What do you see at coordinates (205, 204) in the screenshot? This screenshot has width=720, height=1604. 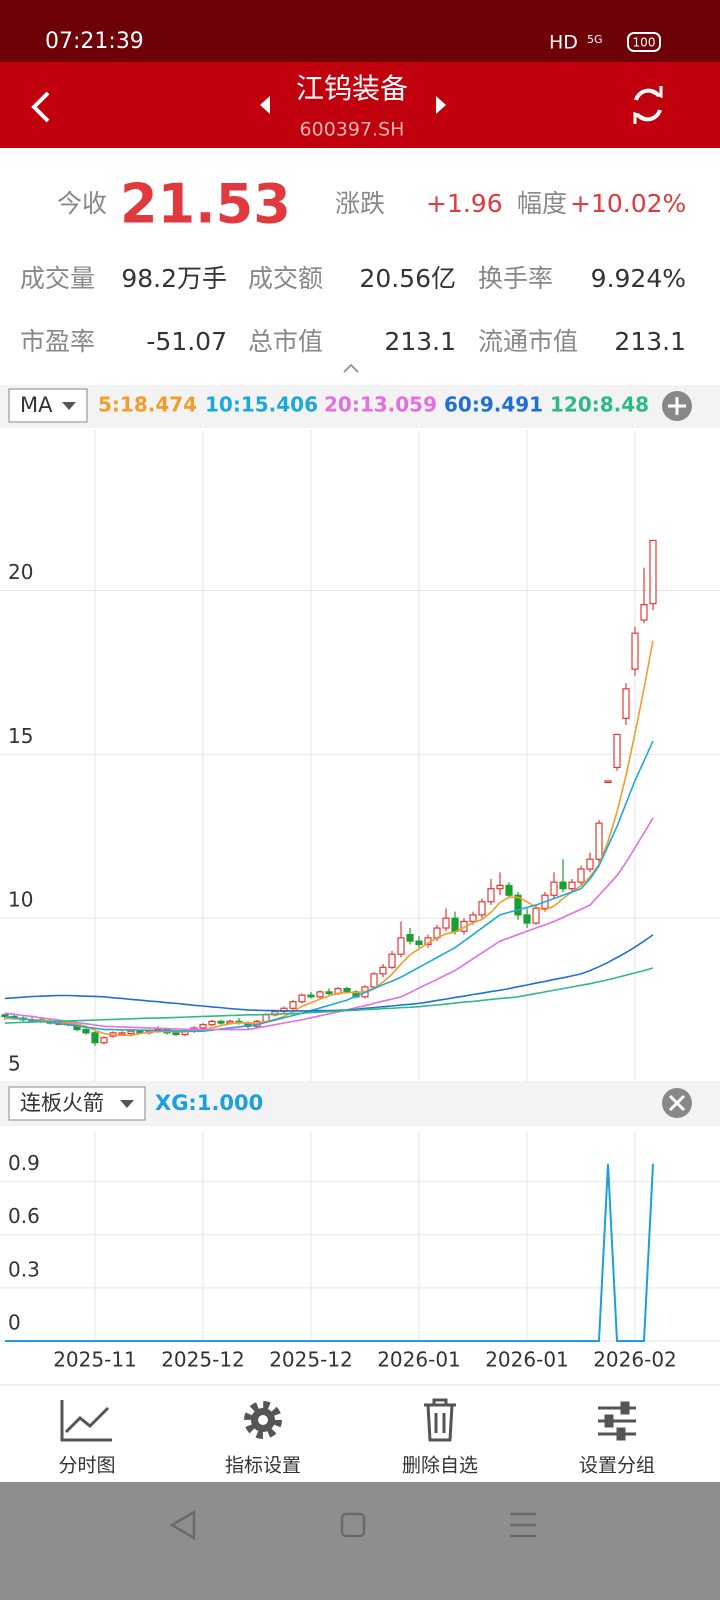 I see `close-price: 21.53` at bounding box center [205, 204].